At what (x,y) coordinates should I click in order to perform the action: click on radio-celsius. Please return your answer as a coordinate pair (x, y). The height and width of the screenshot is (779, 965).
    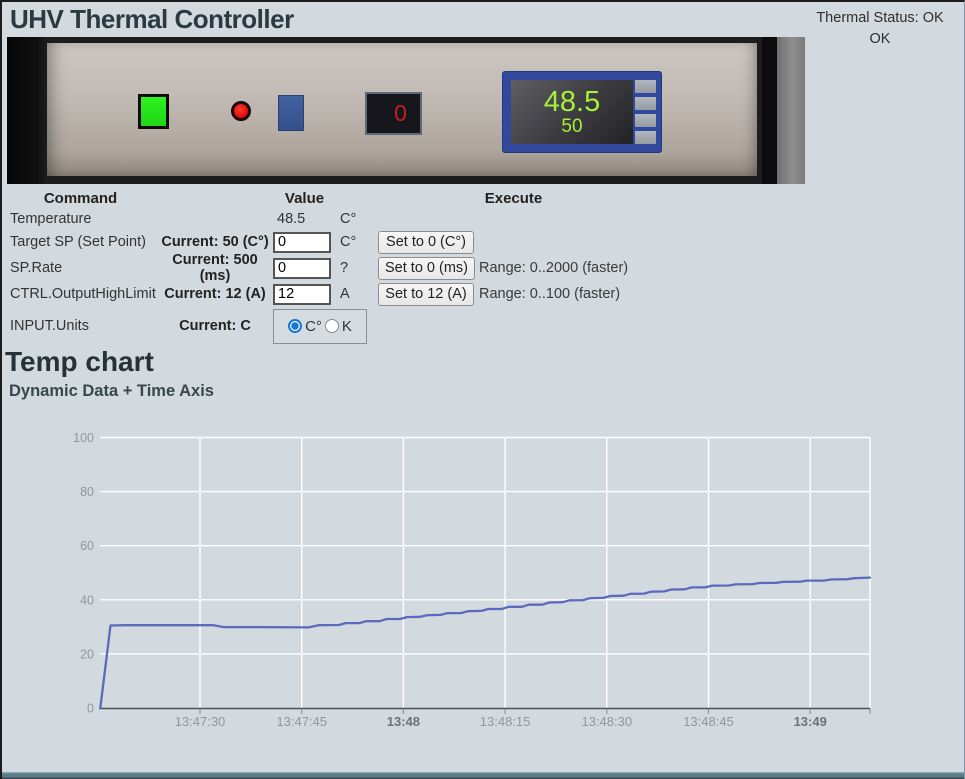
    Looking at the image, I should click on (295, 326).